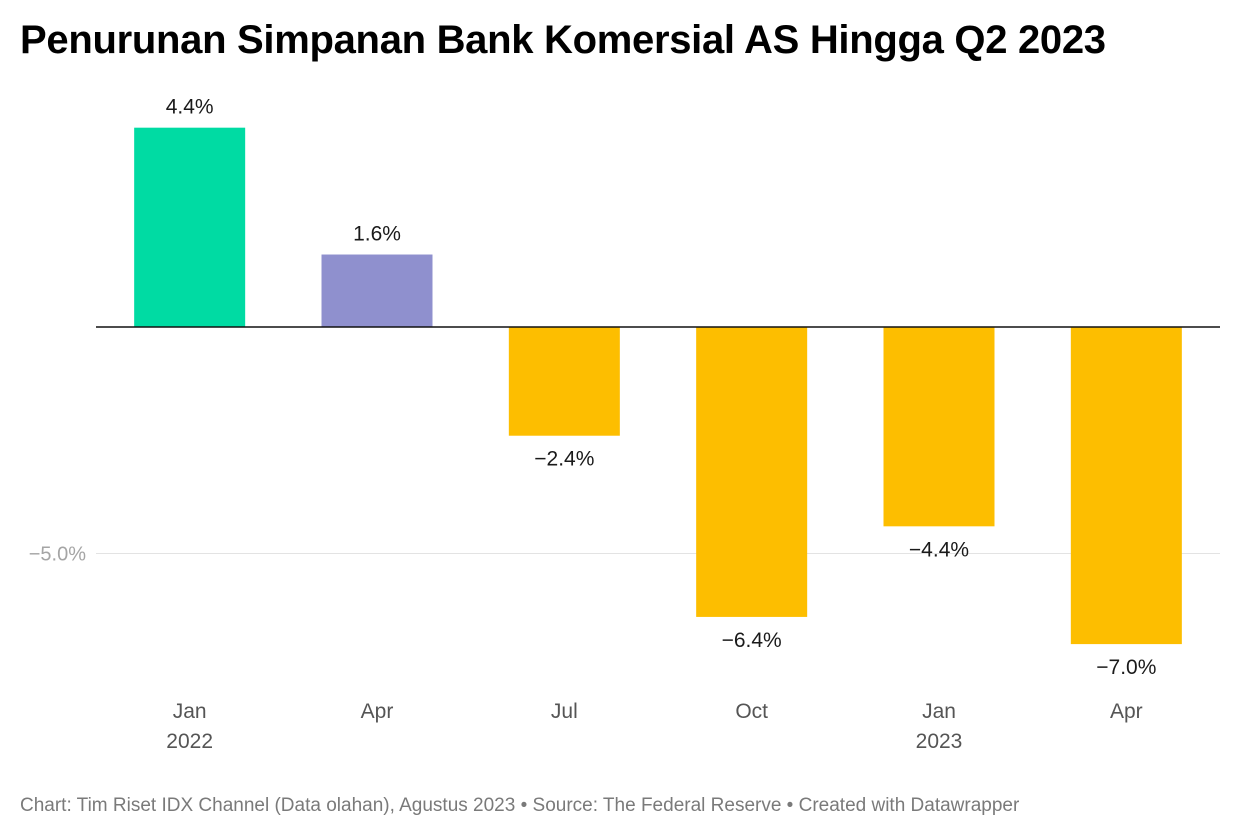 The width and height of the screenshot is (1240, 840). I want to click on x-tick-label: Oct, so click(751, 711).